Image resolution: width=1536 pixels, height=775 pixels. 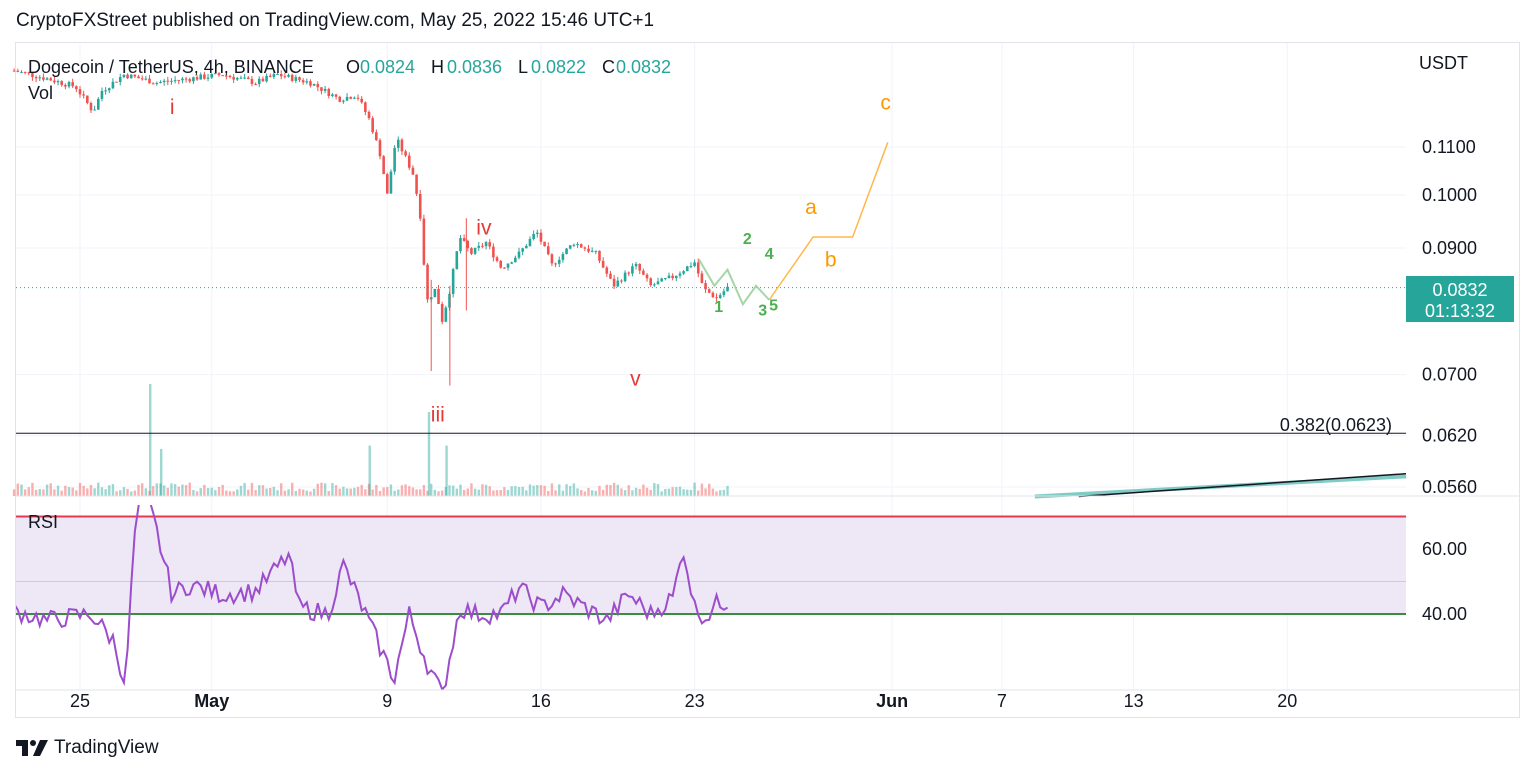 What do you see at coordinates (43, 522) in the screenshot?
I see `rsi-label: RSI` at bounding box center [43, 522].